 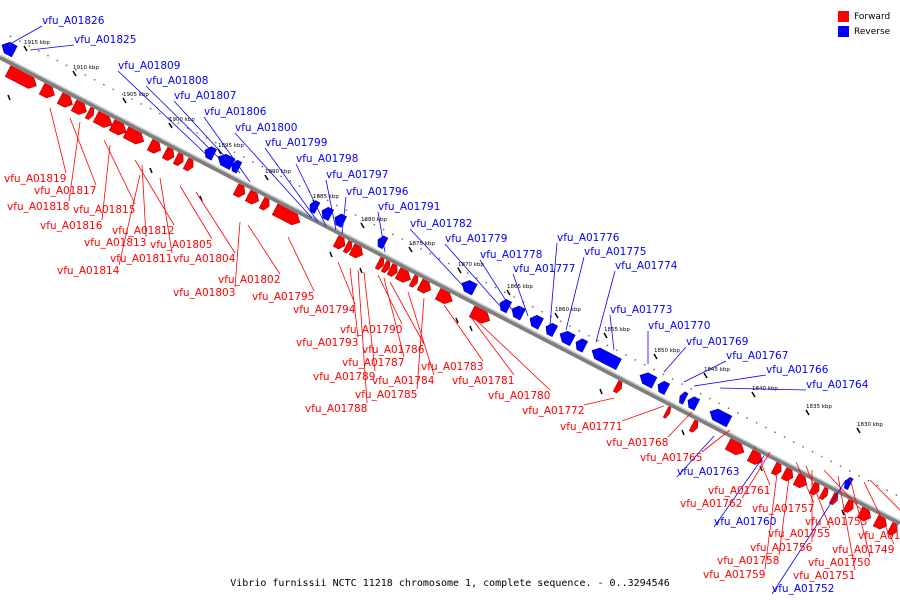 What do you see at coordinates (864, 31) in the screenshot?
I see `legend-reverse: Reverse` at bounding box center [864, 31].